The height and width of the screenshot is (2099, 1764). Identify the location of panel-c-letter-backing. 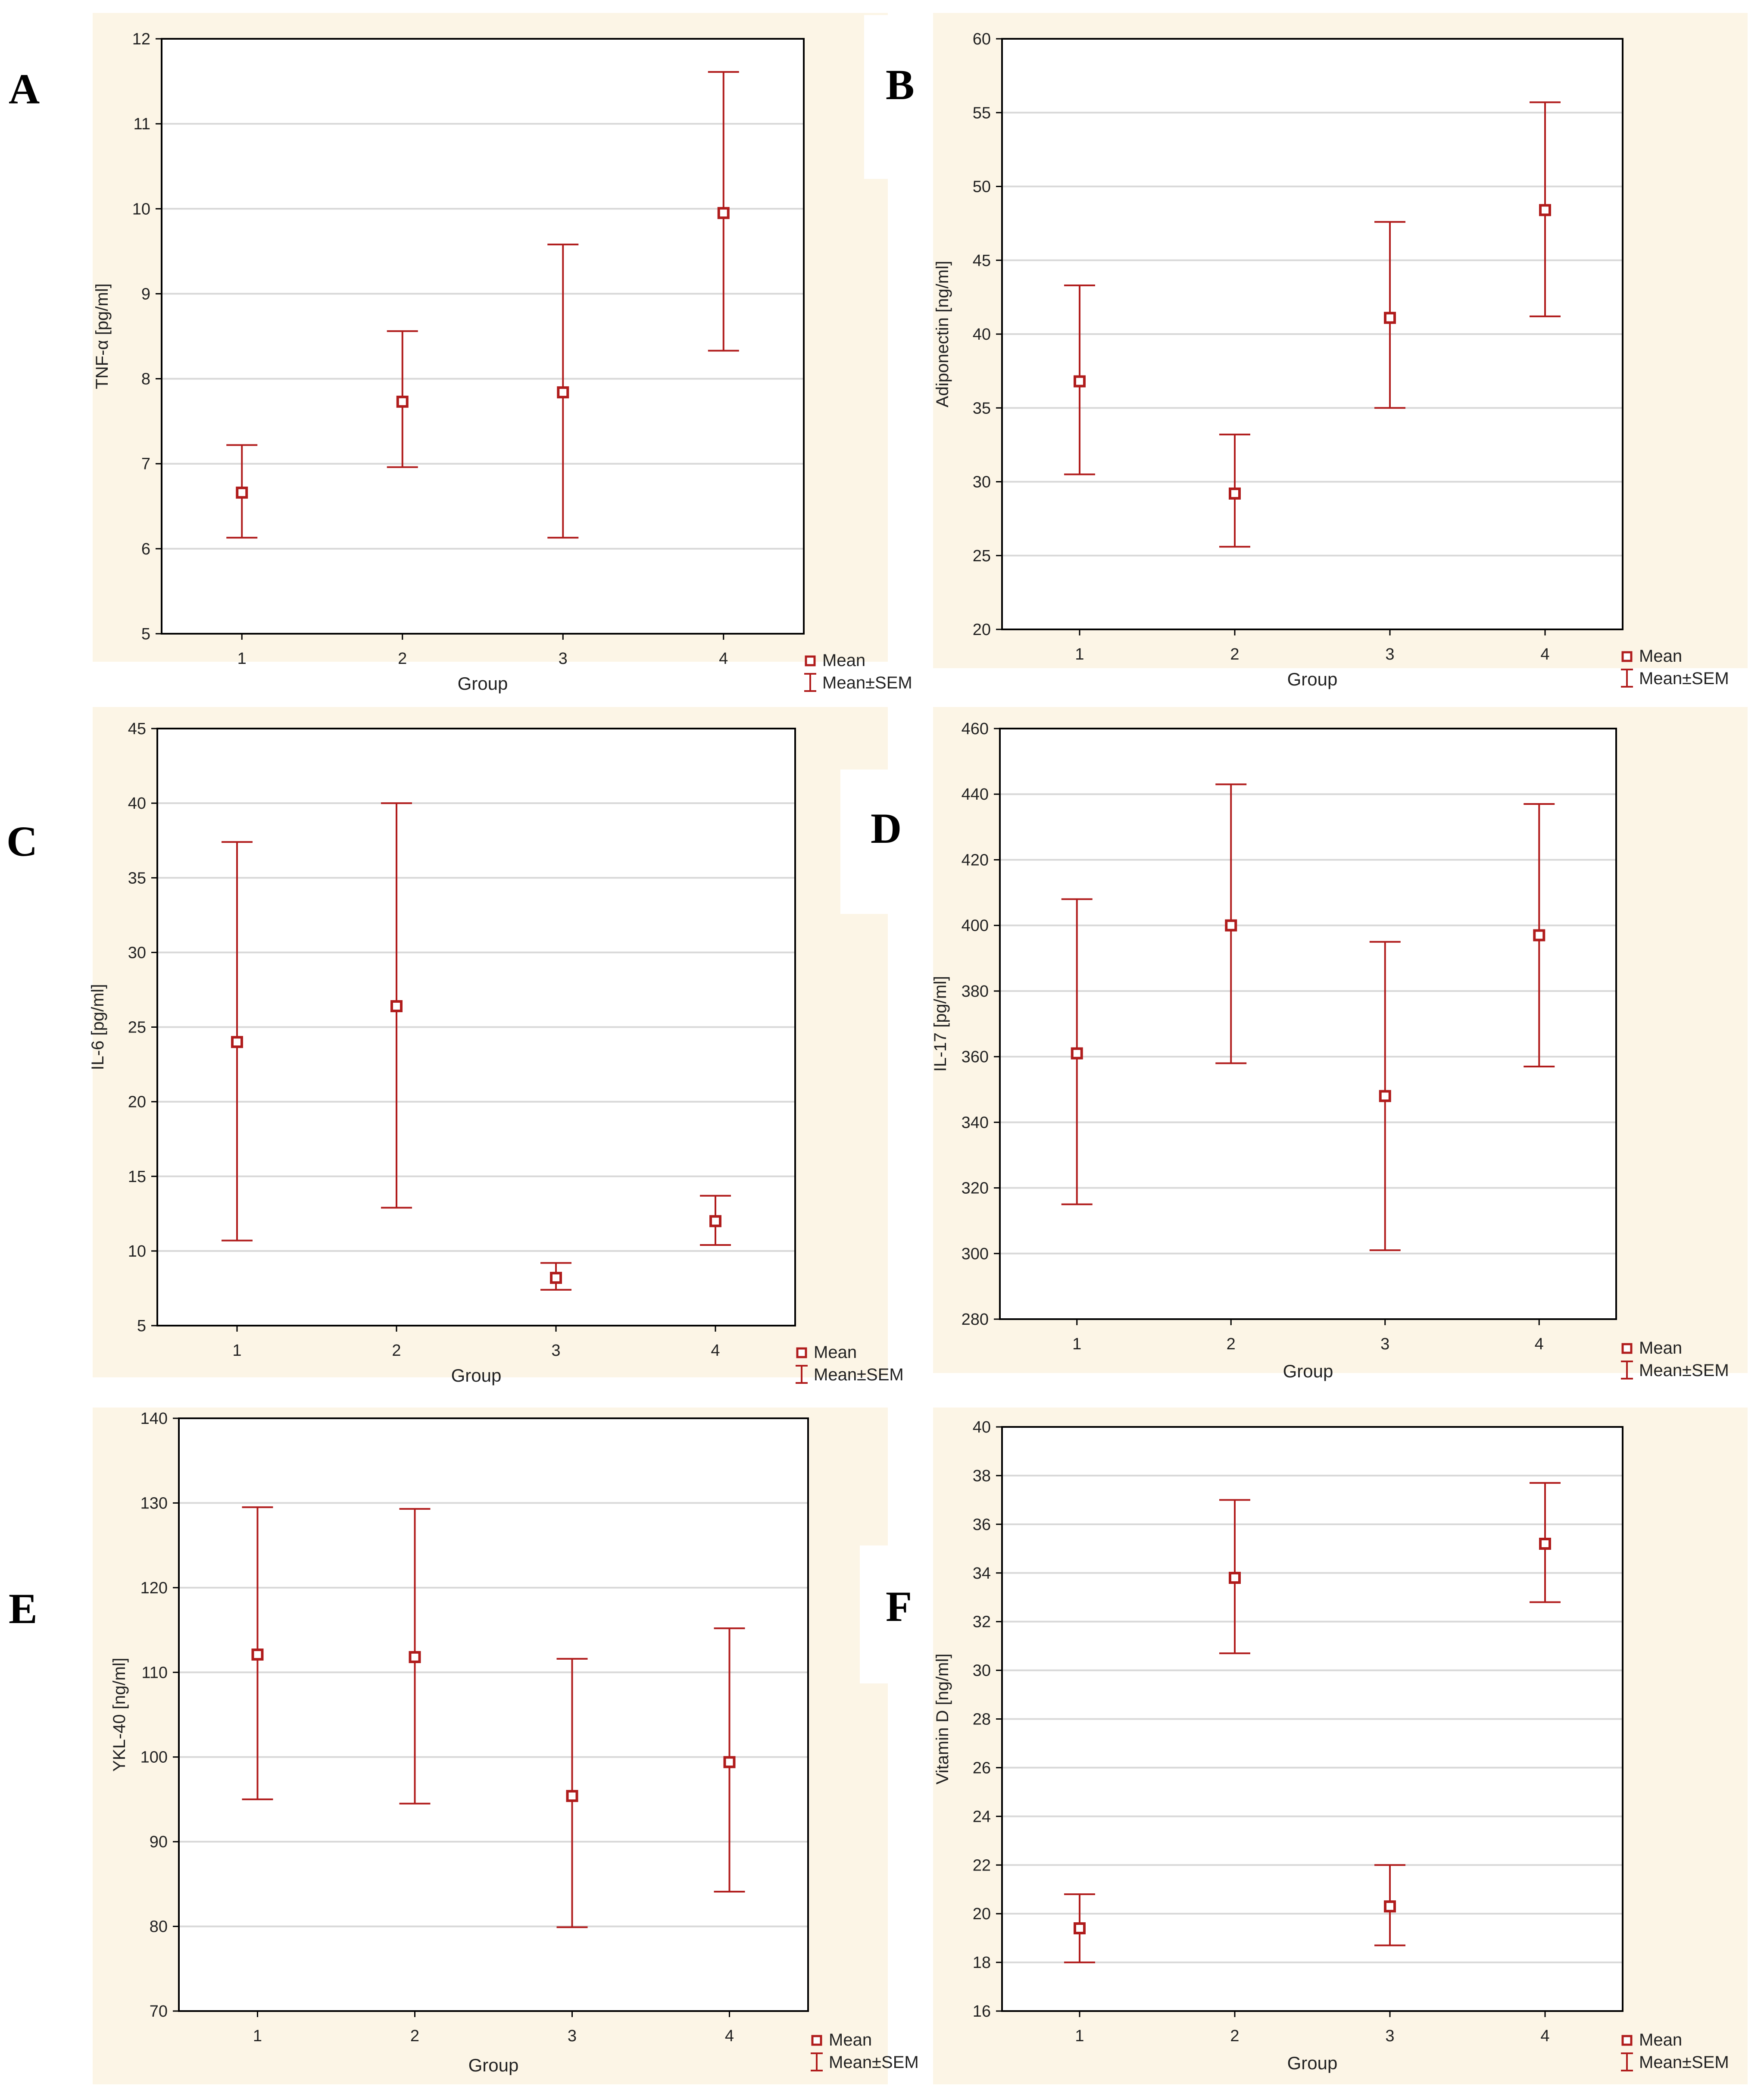
(877, 842).